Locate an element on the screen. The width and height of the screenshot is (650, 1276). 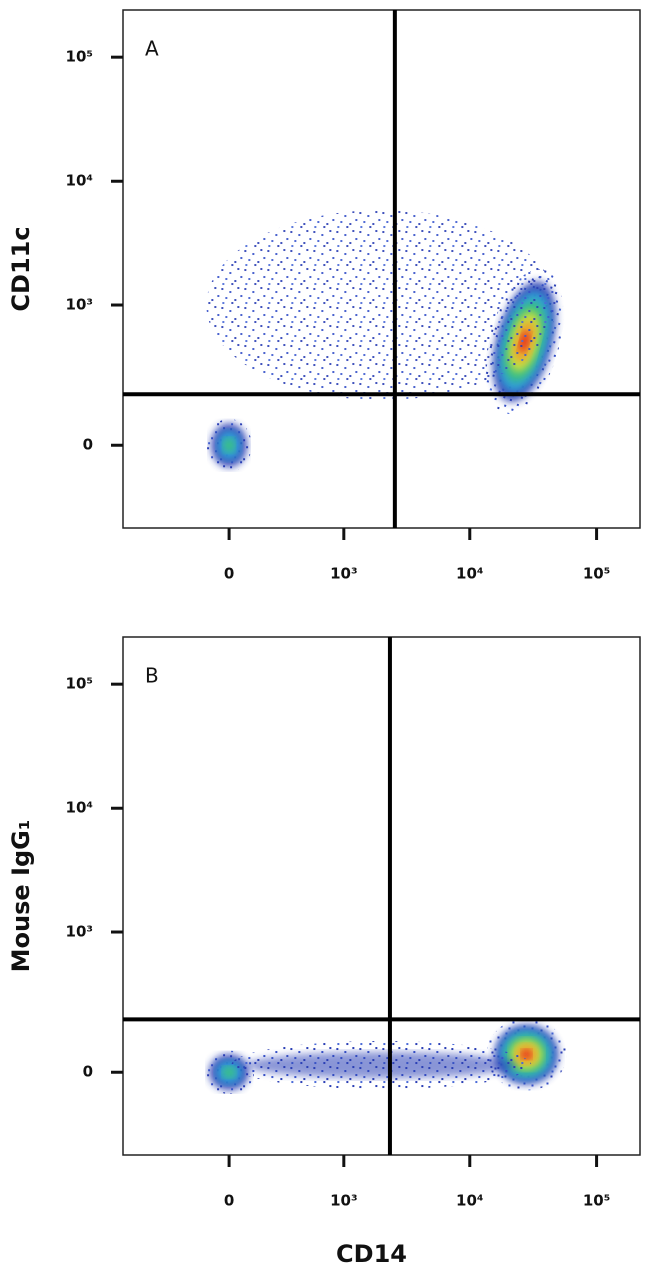
panel-label: A is located at coordinates (152, 49).